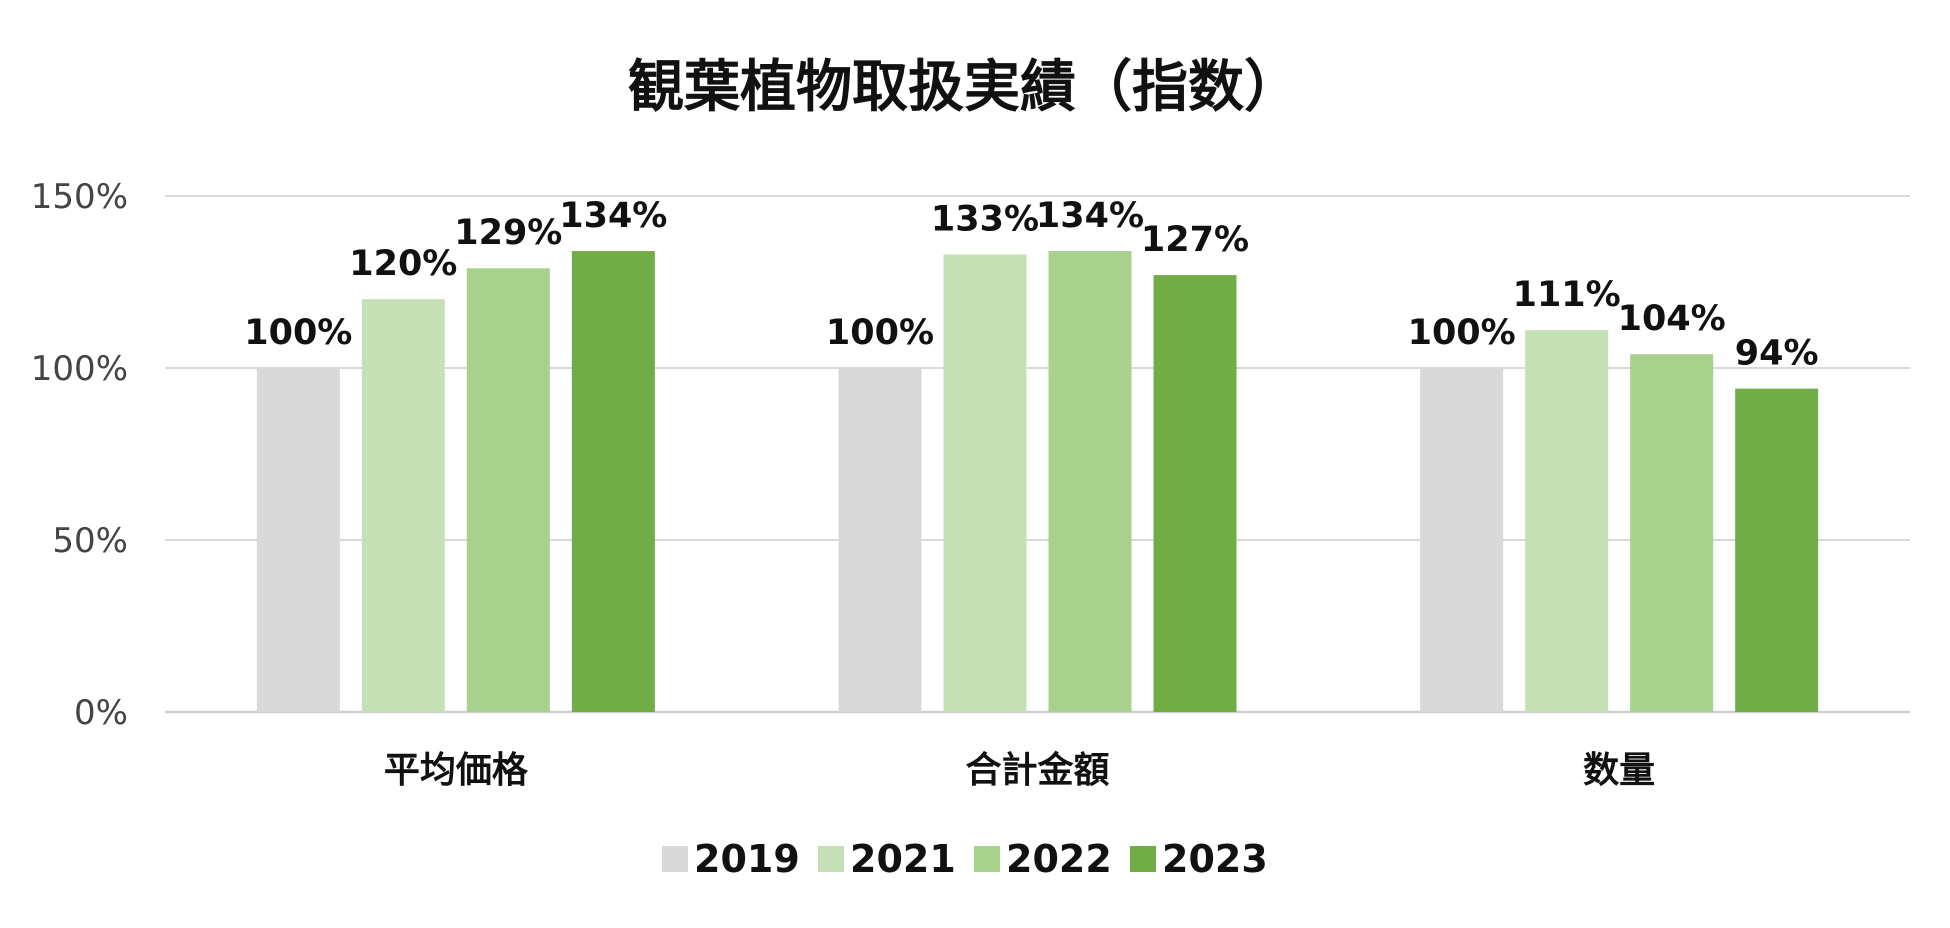  Describe the element at coordinates (1777, 354) in the screenshot. I see `data-label: 94%` at that location.